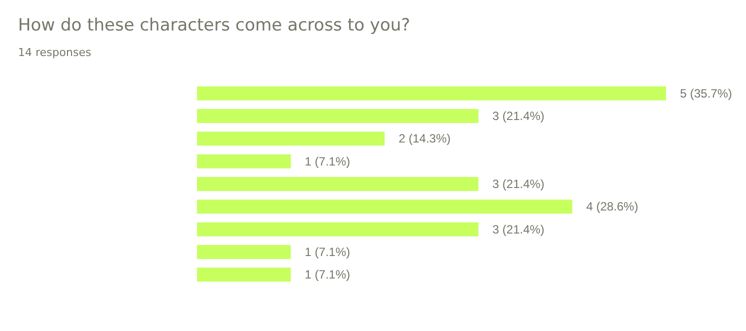 The width and height of the screenshot is (746, 331). Describe the element at coordinates (214, 26) in the screenshot. I see `chart-title: How do these characters come across to you?` at that location.